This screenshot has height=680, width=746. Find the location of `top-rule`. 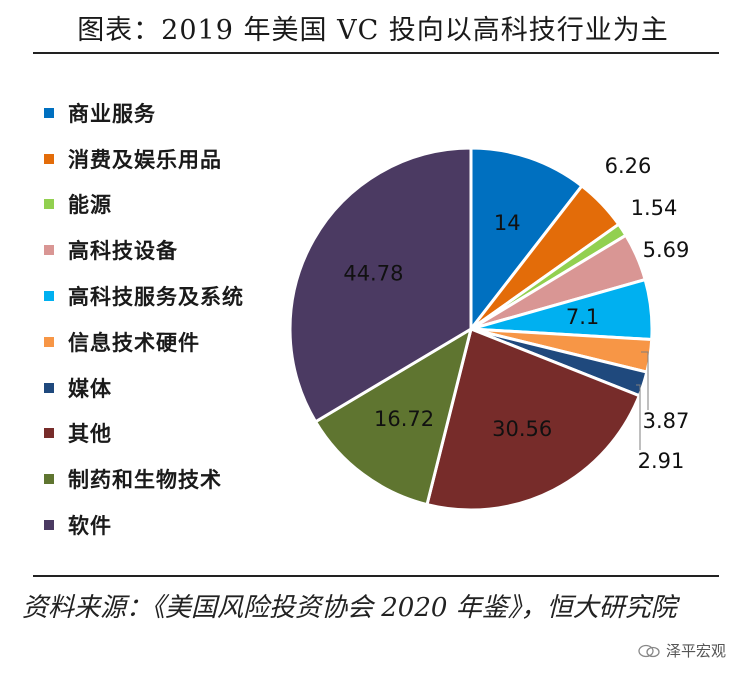

top-rule is located at coordinates (376, 53).